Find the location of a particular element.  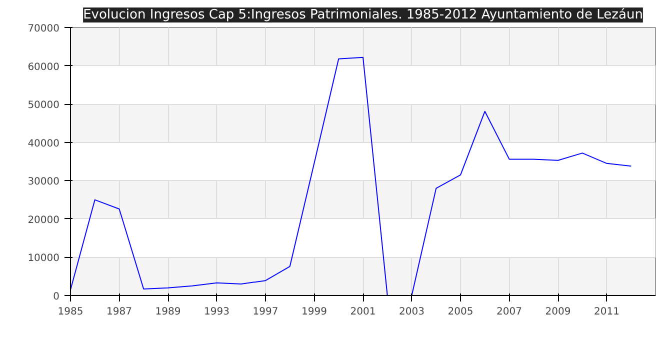

y-tick-label: 30000 is located at coordinates (44, 182).